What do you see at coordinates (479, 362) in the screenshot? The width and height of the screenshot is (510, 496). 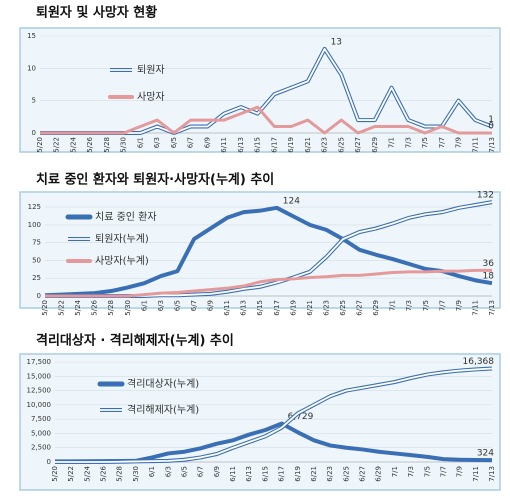 I see `data-label: 16,368` at bounding box center [479, 362].